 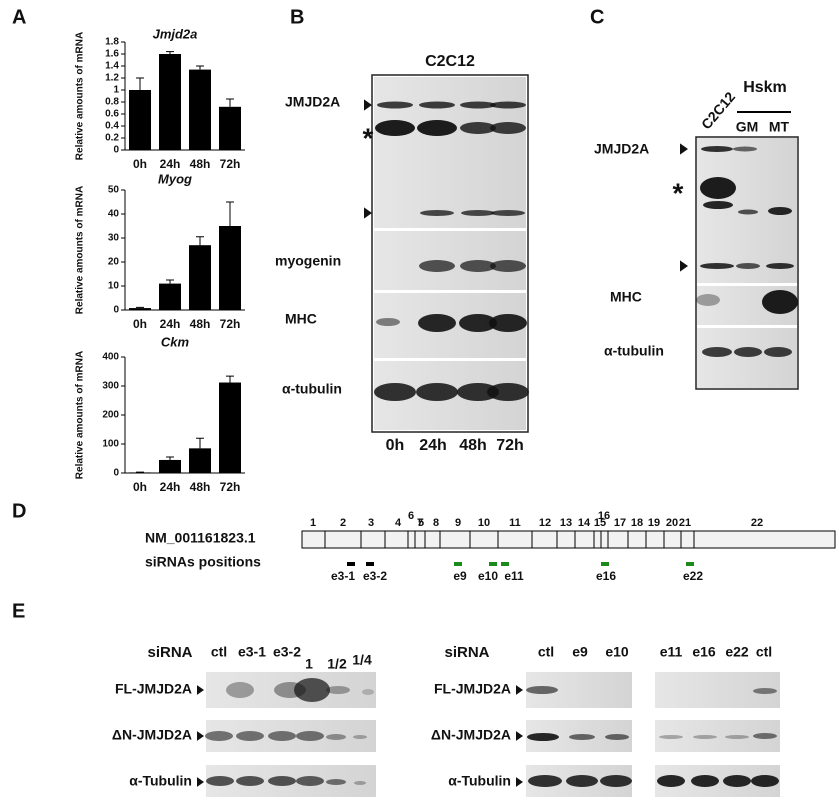 What do you see at coordinates (654, 523) in the screenshot?
I see `exon-number: 19` at bounding box center [654, 523].